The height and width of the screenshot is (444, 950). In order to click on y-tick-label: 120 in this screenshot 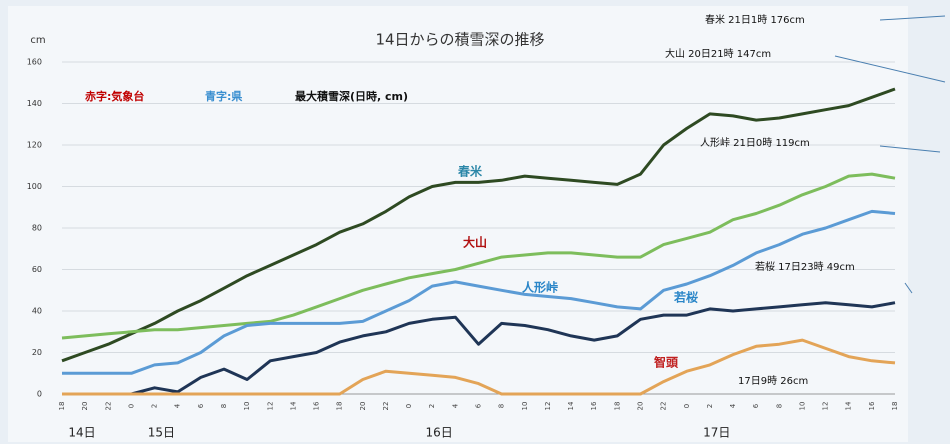, I will do `click(34, 145)`.